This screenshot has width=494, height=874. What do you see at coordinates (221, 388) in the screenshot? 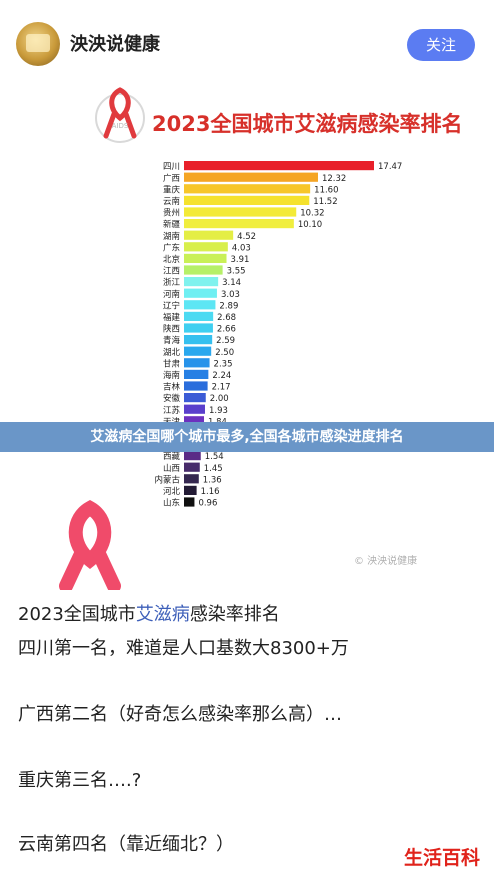
I see `value-label: 2.17` at bounding box center [221, 388].